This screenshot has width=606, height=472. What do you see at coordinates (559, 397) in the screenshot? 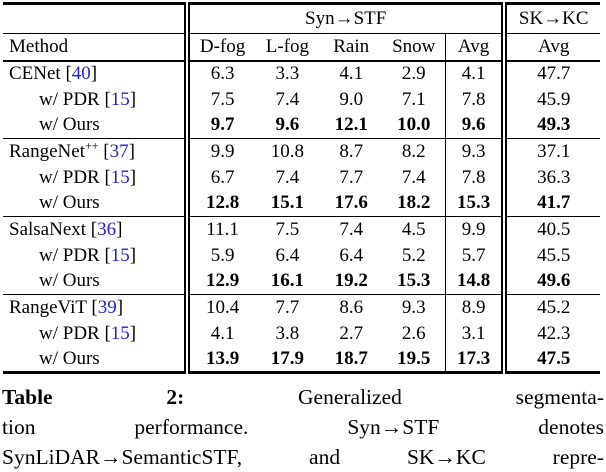
I see `caption-word: segmenta-` at bounding box center [559, 397].